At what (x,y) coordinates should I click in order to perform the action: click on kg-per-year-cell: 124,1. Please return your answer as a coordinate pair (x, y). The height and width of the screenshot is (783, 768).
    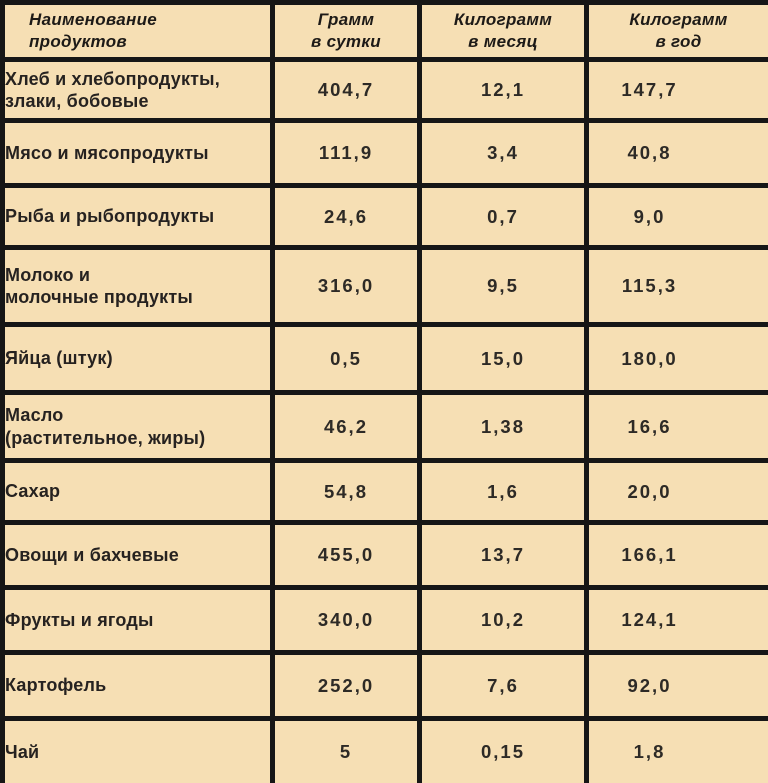
    Looking at the image, I should click on (676, 620).